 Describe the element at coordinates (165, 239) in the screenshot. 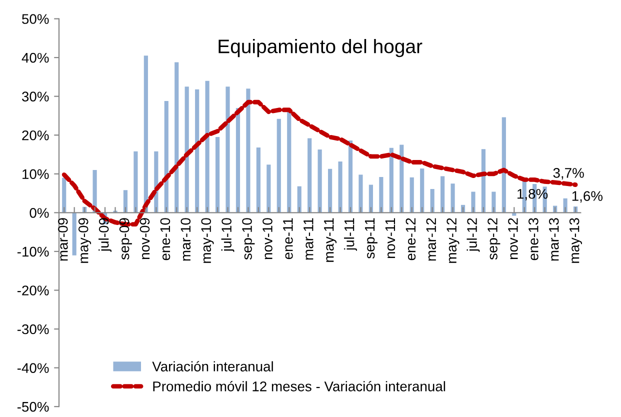

I see `x-tick-label: ene-10` at that location.